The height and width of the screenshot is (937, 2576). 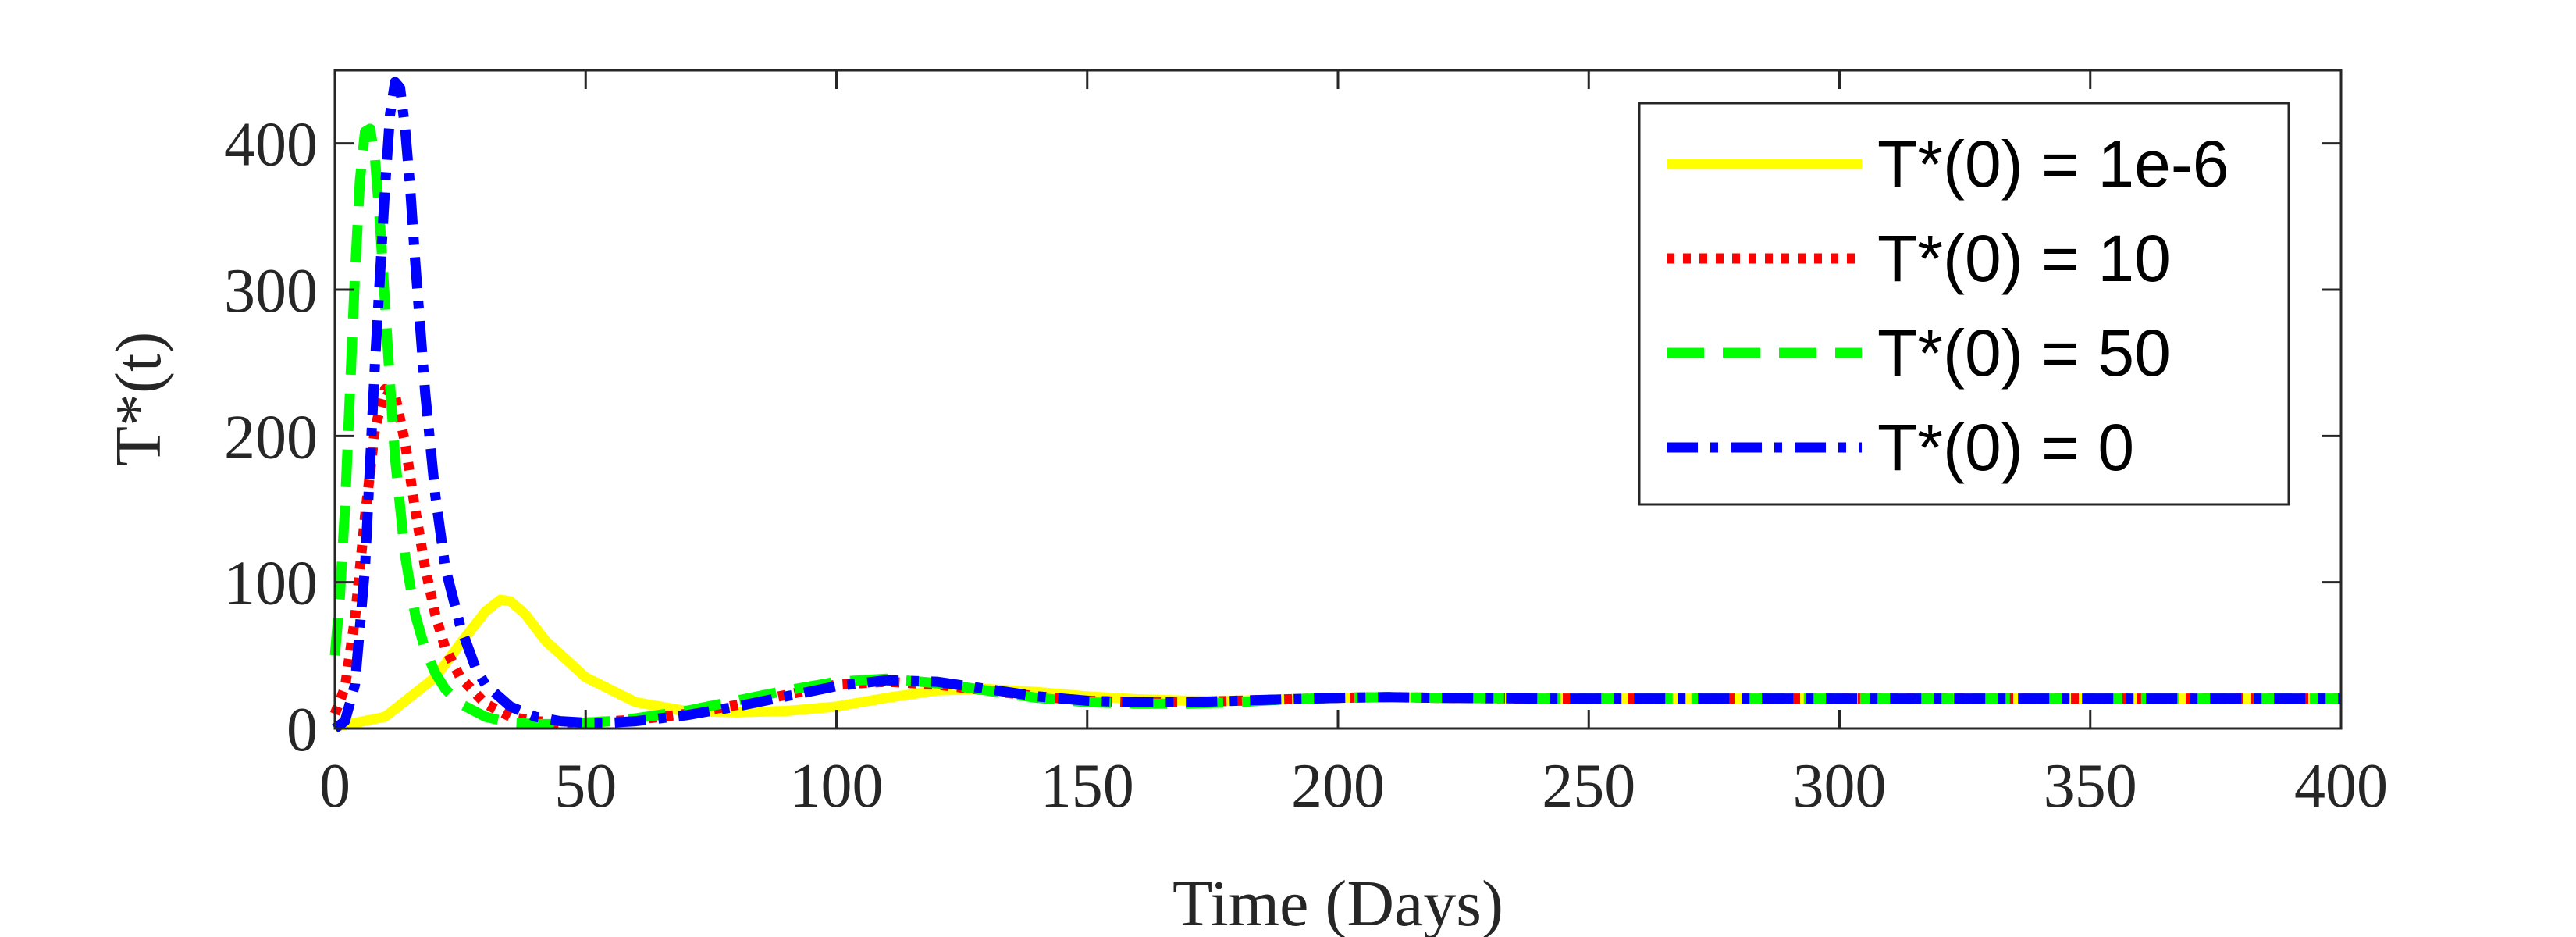 What do you see at coordinates (302, 730) in the screenshot?
I see `y-tick-label: 0` at bounding box center [302, 730].